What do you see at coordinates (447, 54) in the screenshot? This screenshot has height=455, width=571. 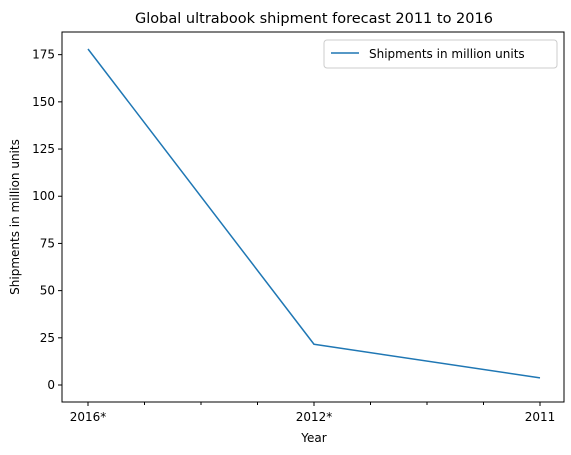 I see `legend-label: Shipments in million units` at bounding box center [447, 54].